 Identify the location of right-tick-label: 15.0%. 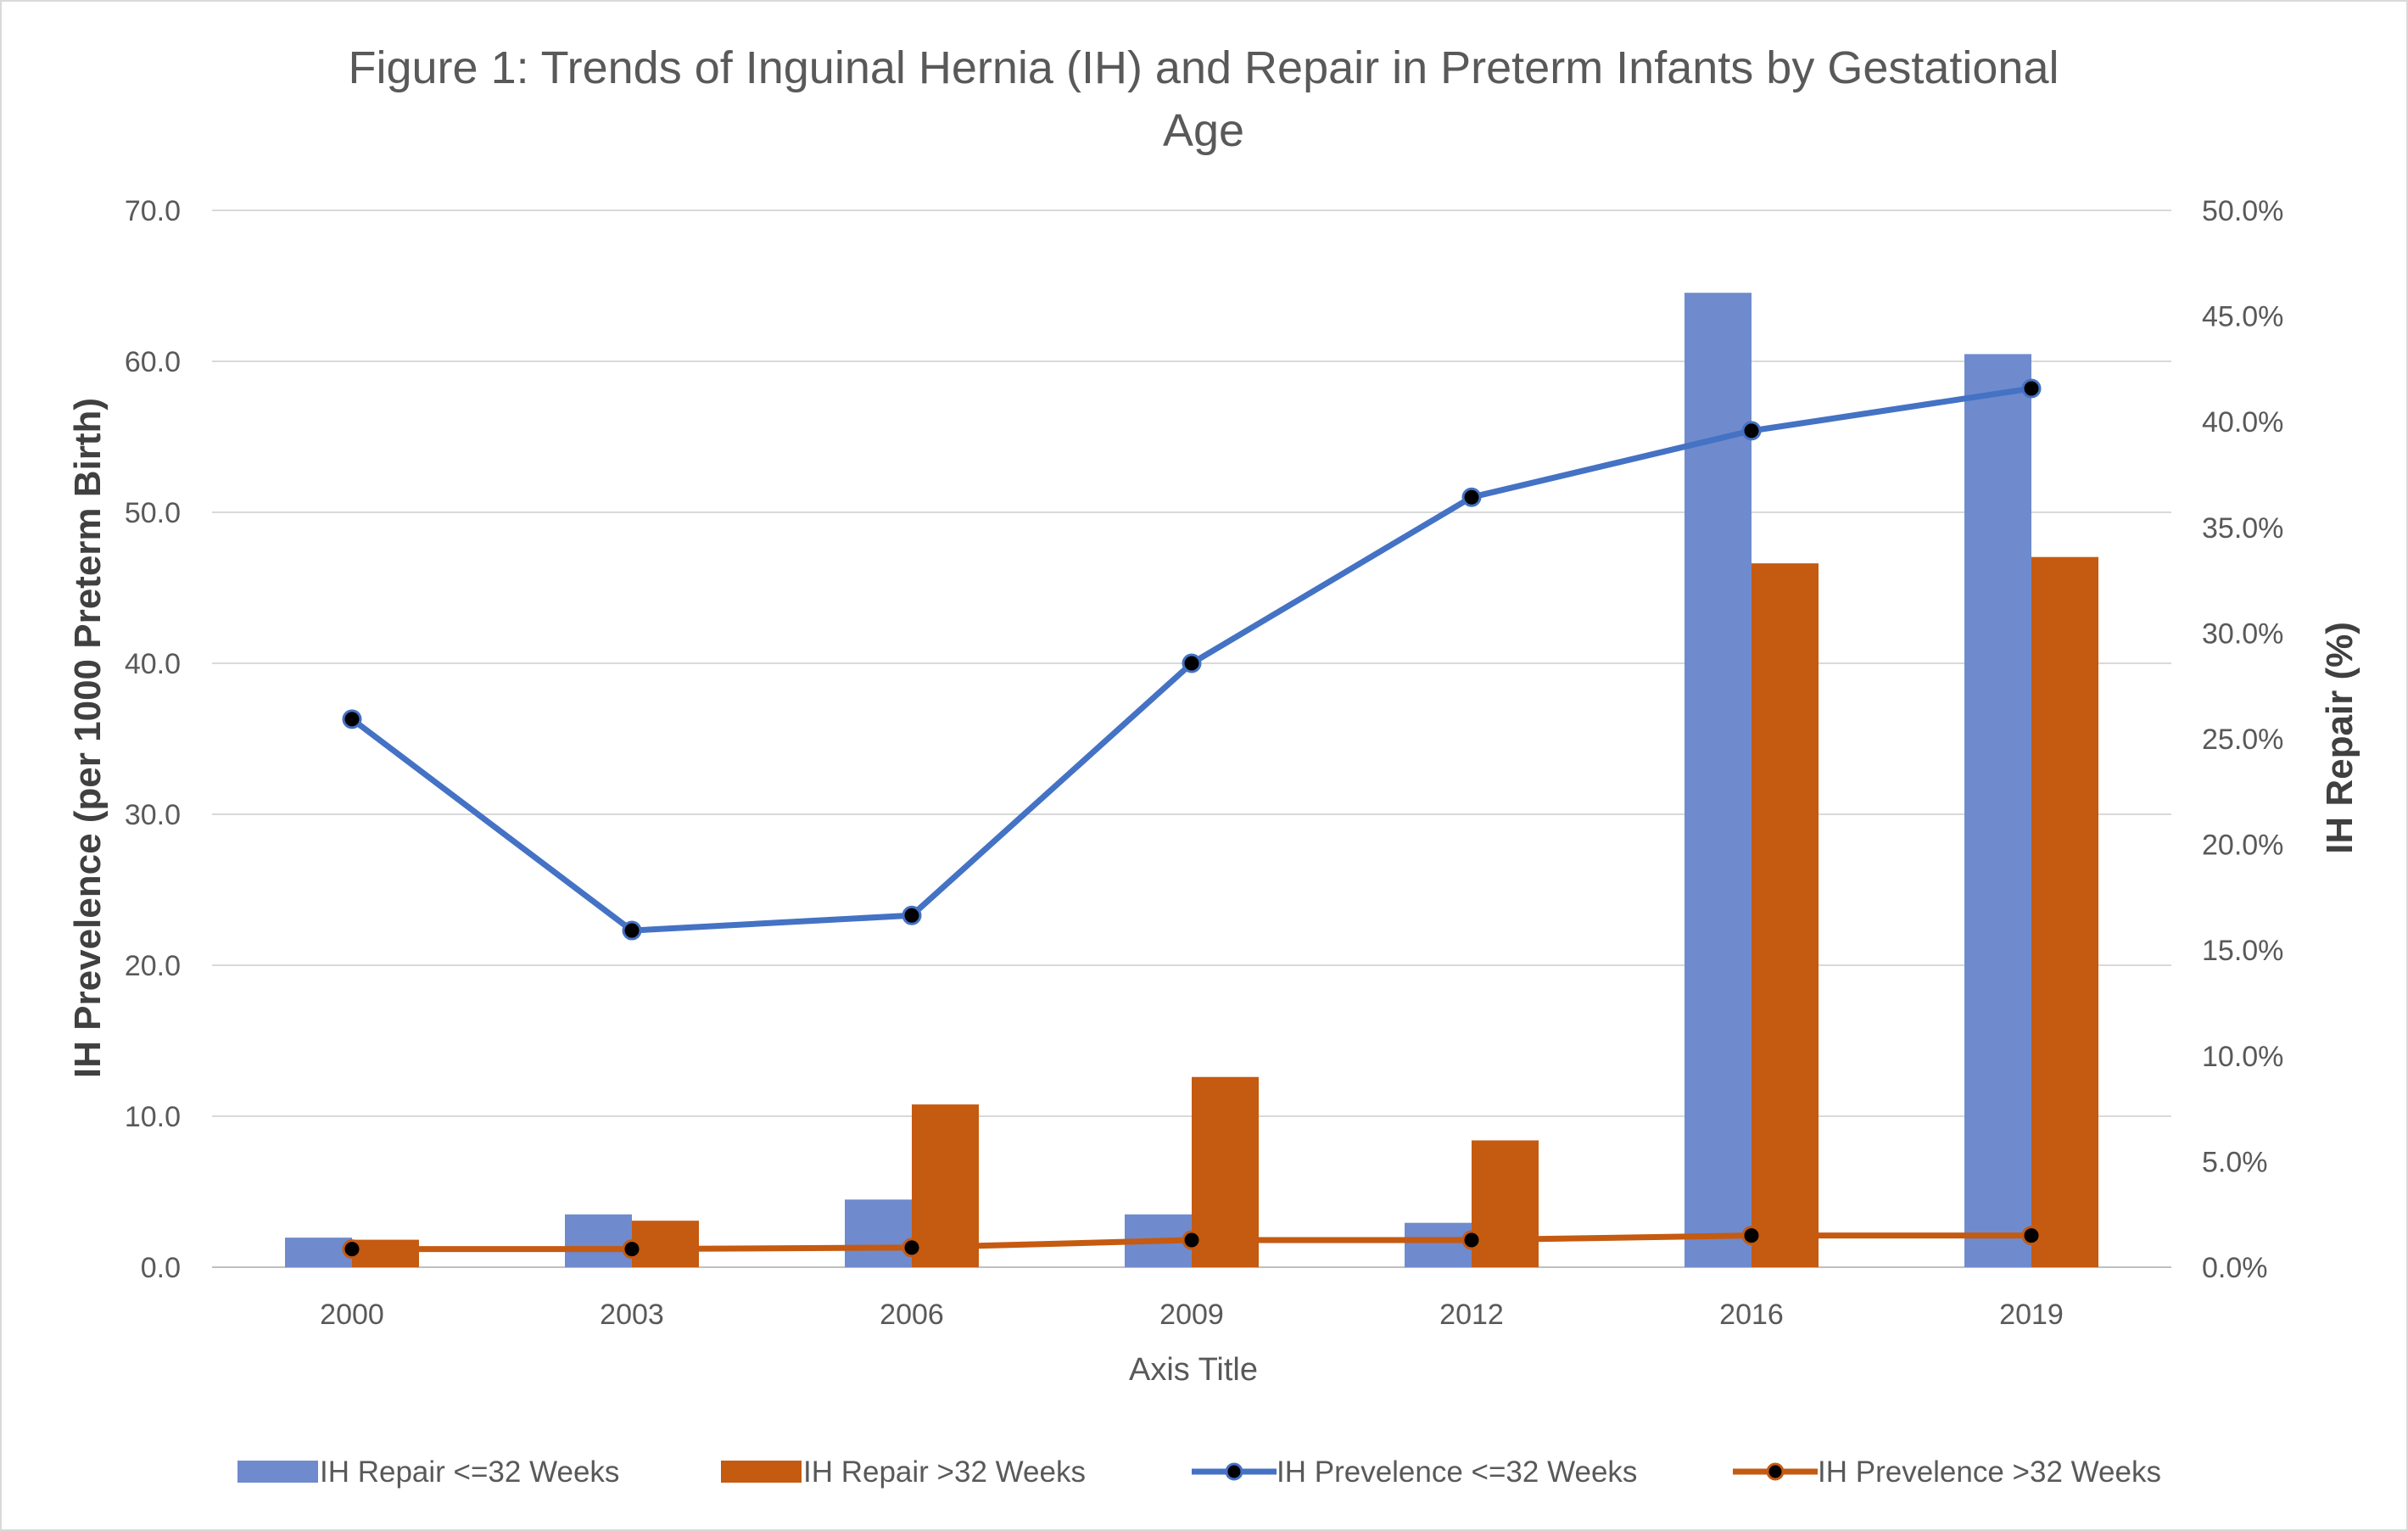
(2242, 951).